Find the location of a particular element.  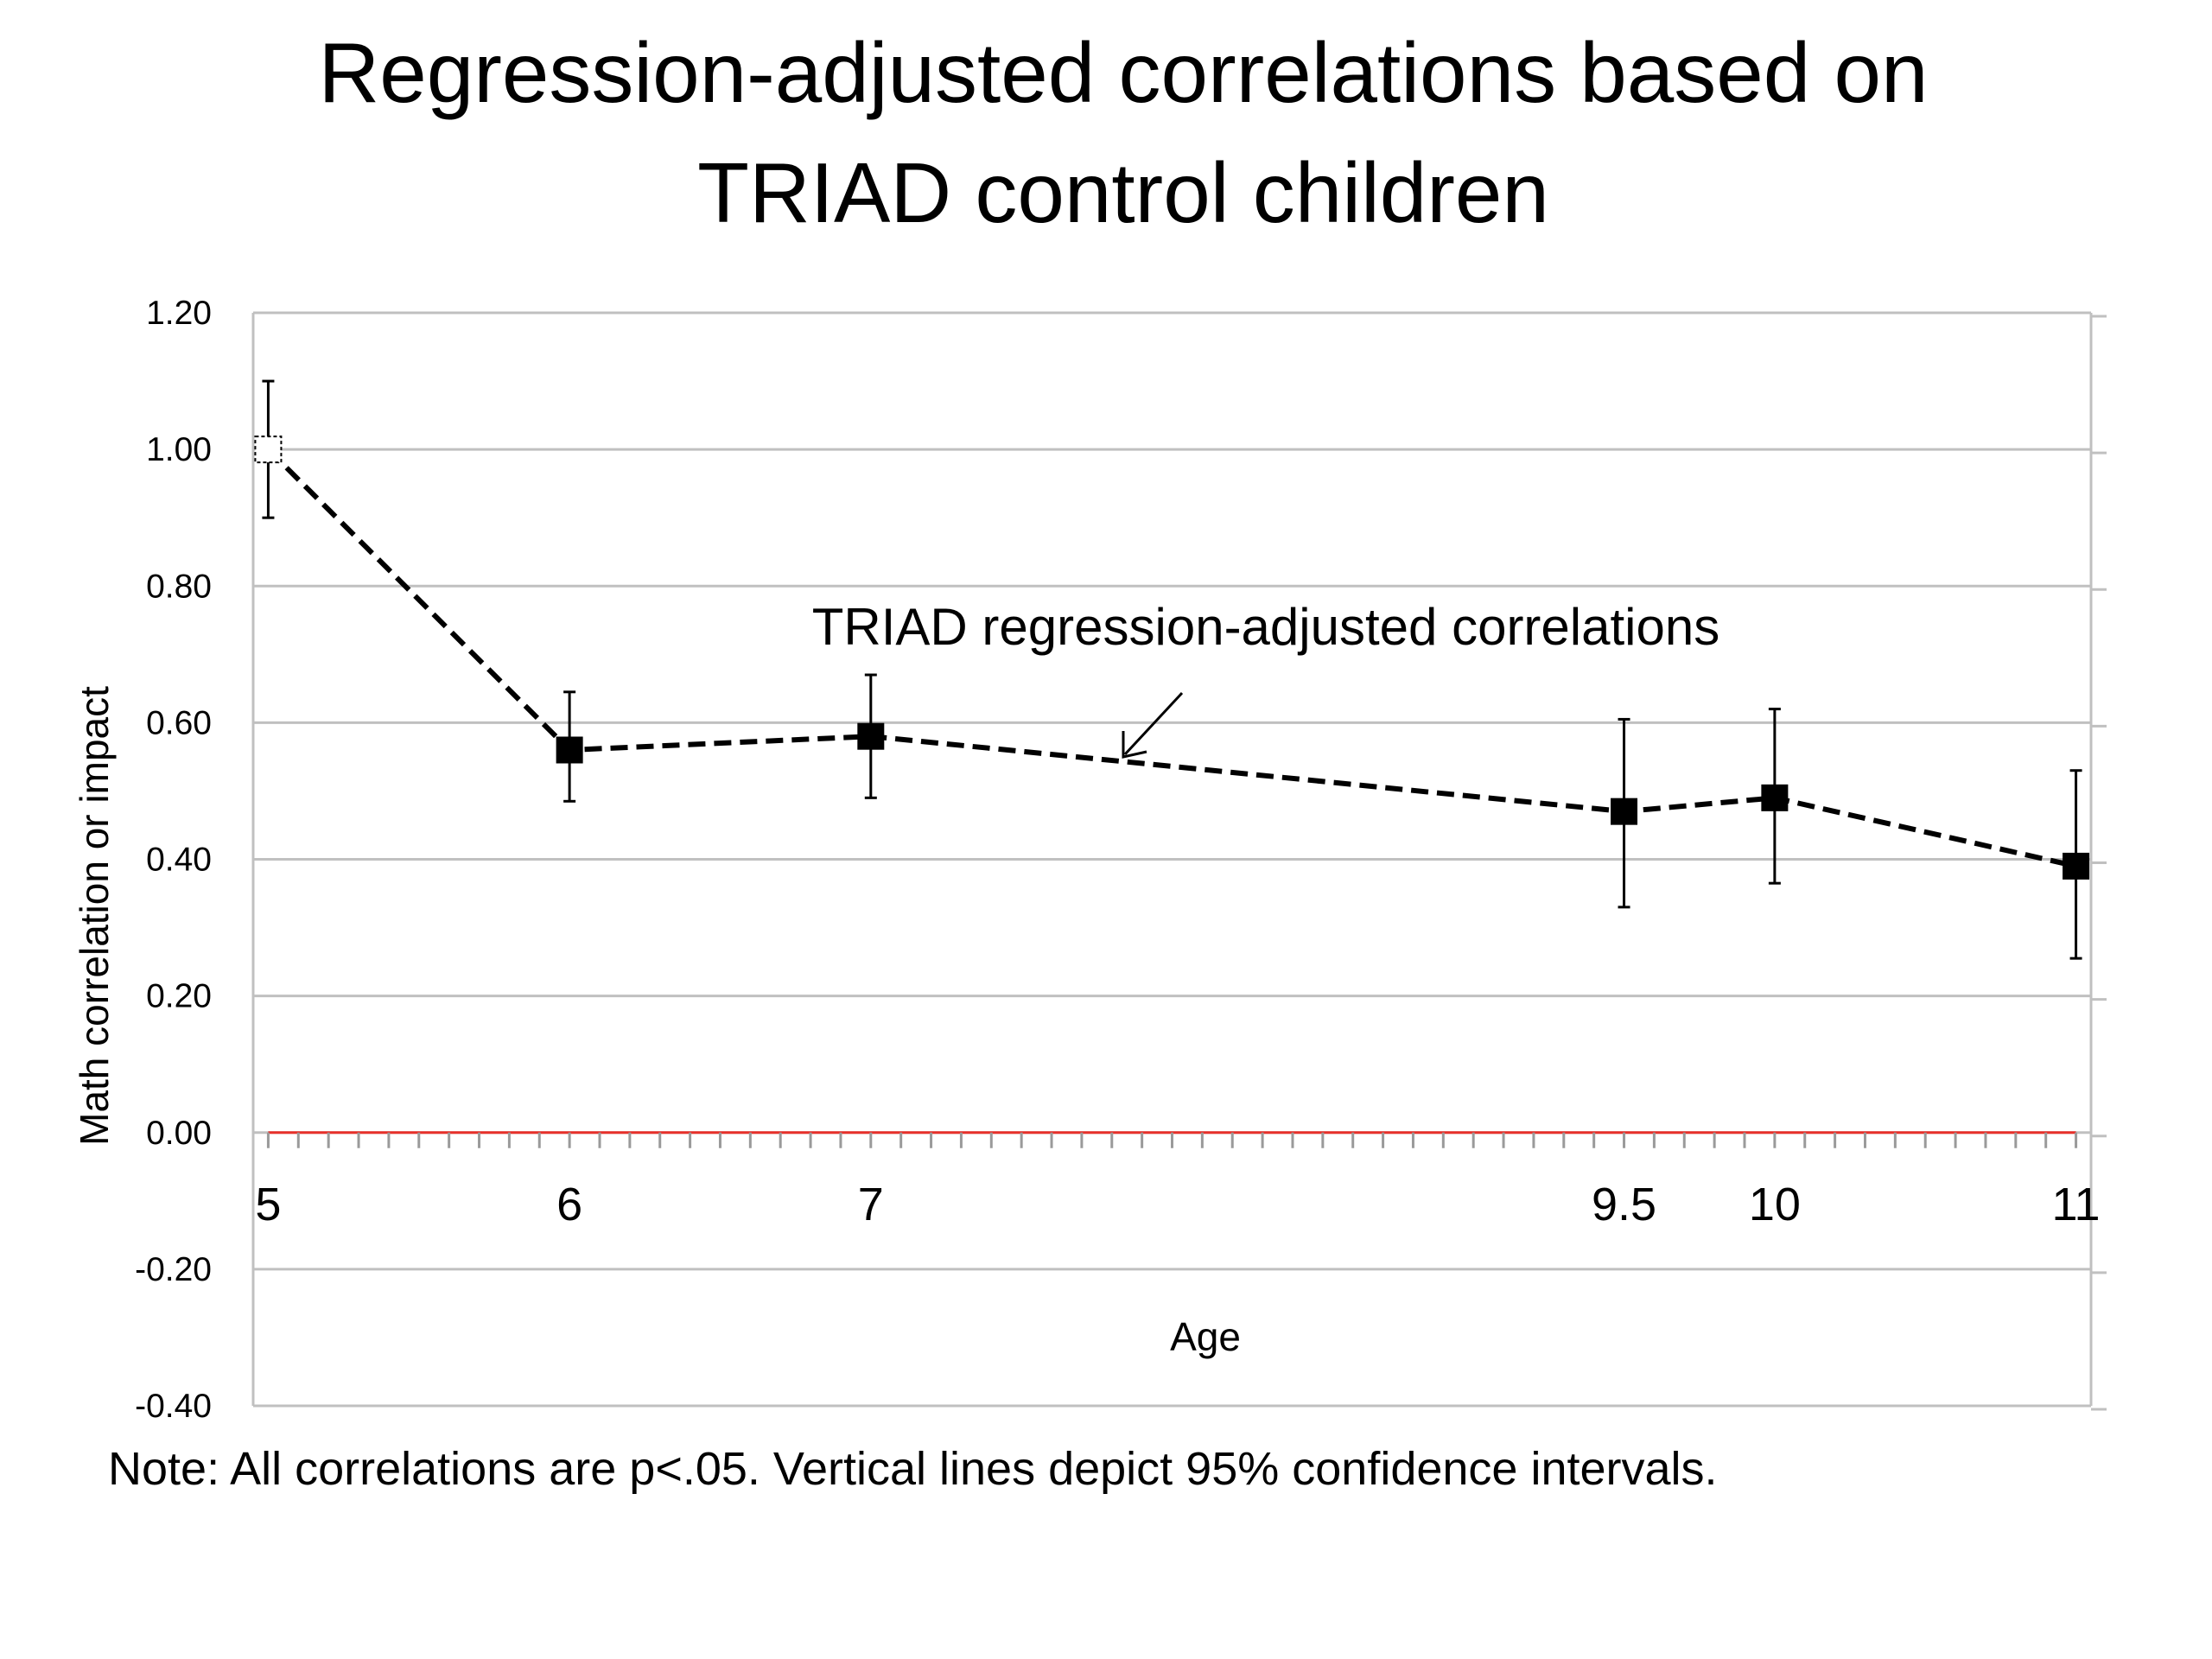

y-tick-label: -0.20 is located at coordinates (173, 1269).